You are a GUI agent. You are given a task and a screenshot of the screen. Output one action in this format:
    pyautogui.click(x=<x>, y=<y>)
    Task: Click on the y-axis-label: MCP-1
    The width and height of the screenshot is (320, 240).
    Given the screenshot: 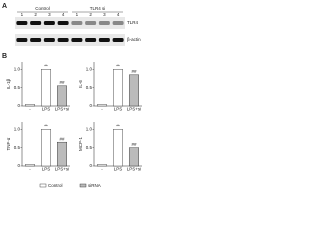 What is the action you would take?
    pyautogui.click(x=80, y=144)
    